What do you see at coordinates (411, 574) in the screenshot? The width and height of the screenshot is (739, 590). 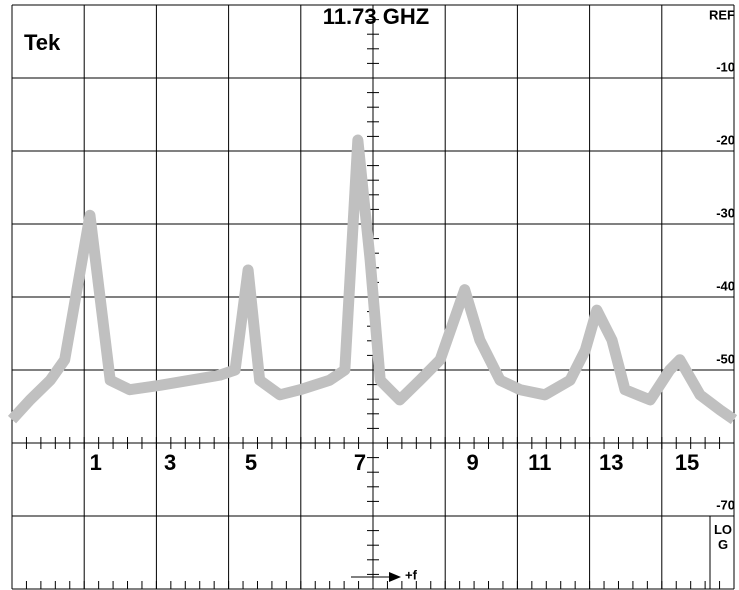 I see `freq-label: +f` at bounding box center [411, 574].